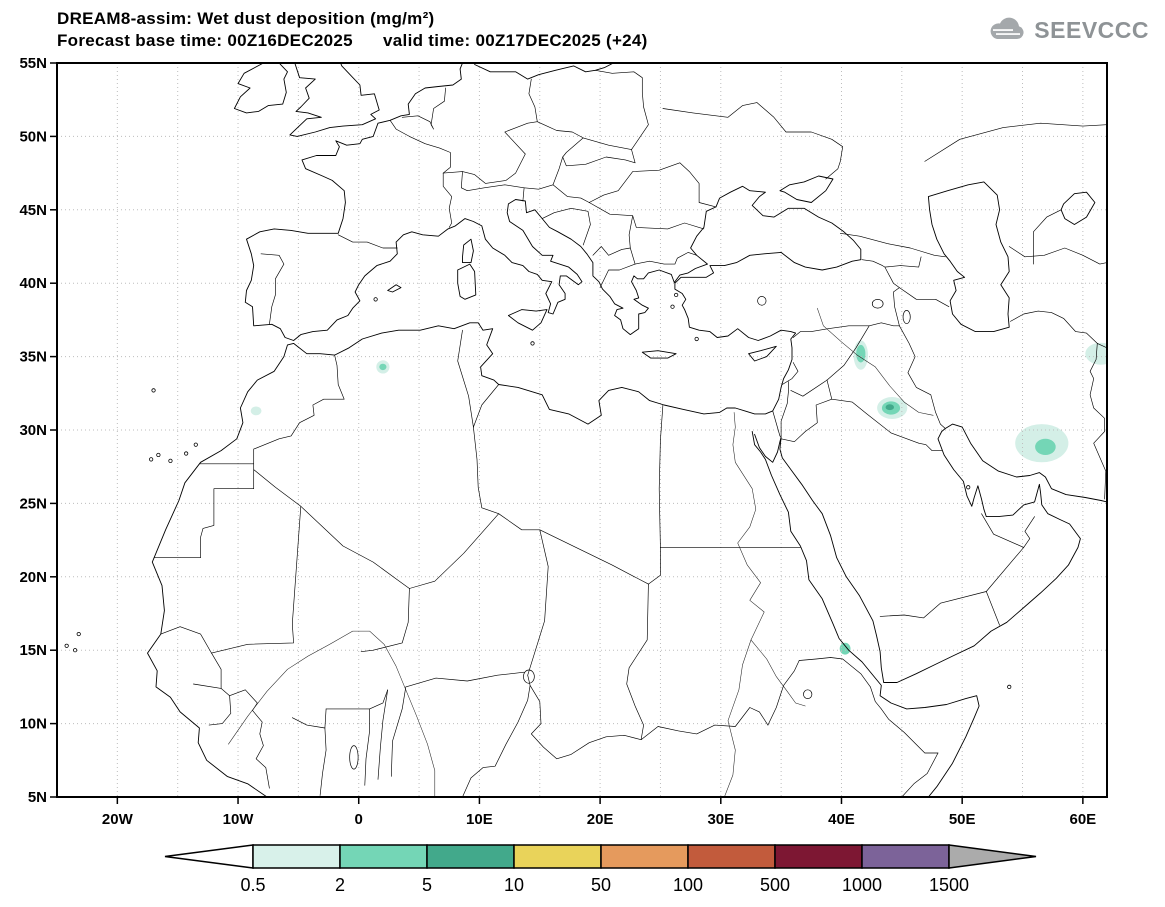  I want to click on colorbar-label: 2, so click(340, 885).